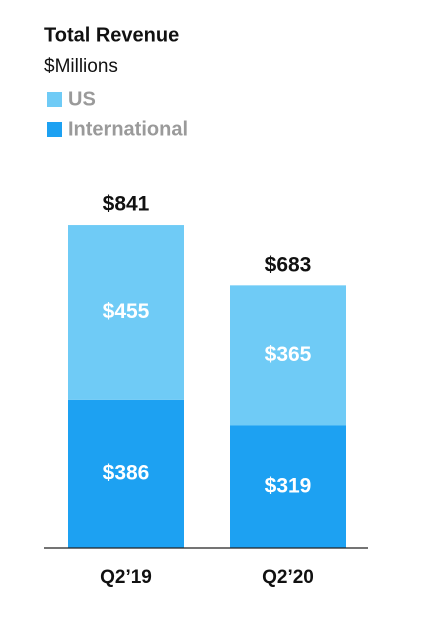  I want to click on chart-title: Total Revenue, so click(111, 35).